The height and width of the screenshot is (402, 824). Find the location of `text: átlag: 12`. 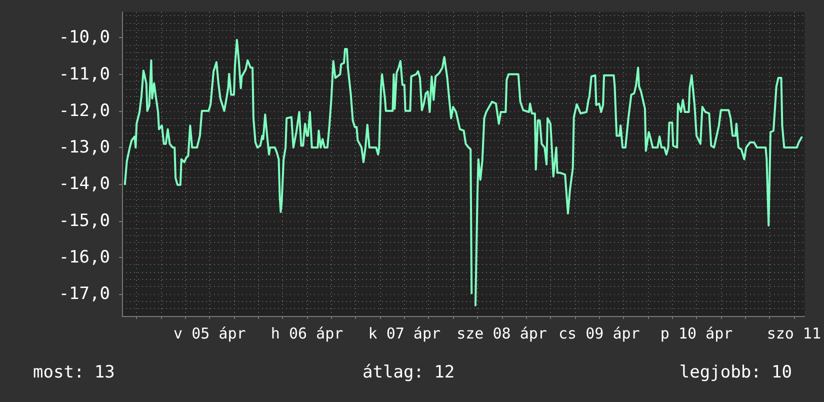

text: átlag: 12 is located at coordinates (408, 372).